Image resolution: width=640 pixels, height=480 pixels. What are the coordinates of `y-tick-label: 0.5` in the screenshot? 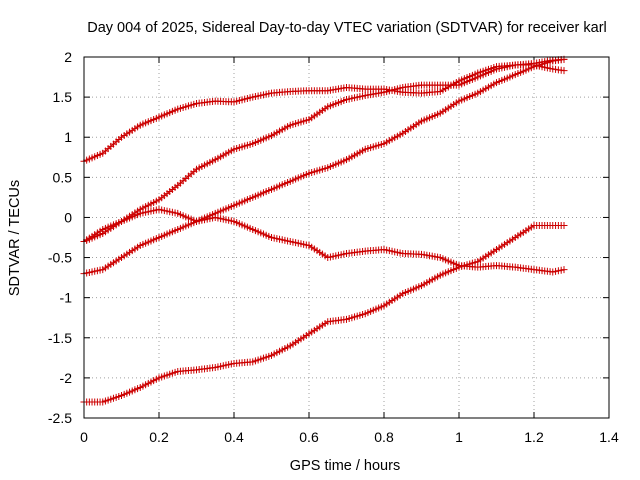 It's located at (63, 177).